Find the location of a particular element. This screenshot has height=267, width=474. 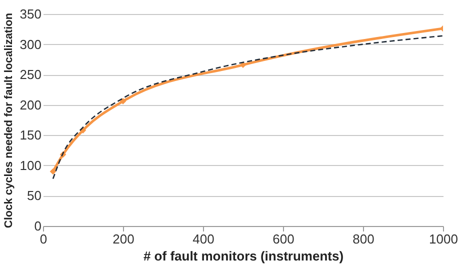

y-tick-label: 250 is located at coordinates (31, 74).